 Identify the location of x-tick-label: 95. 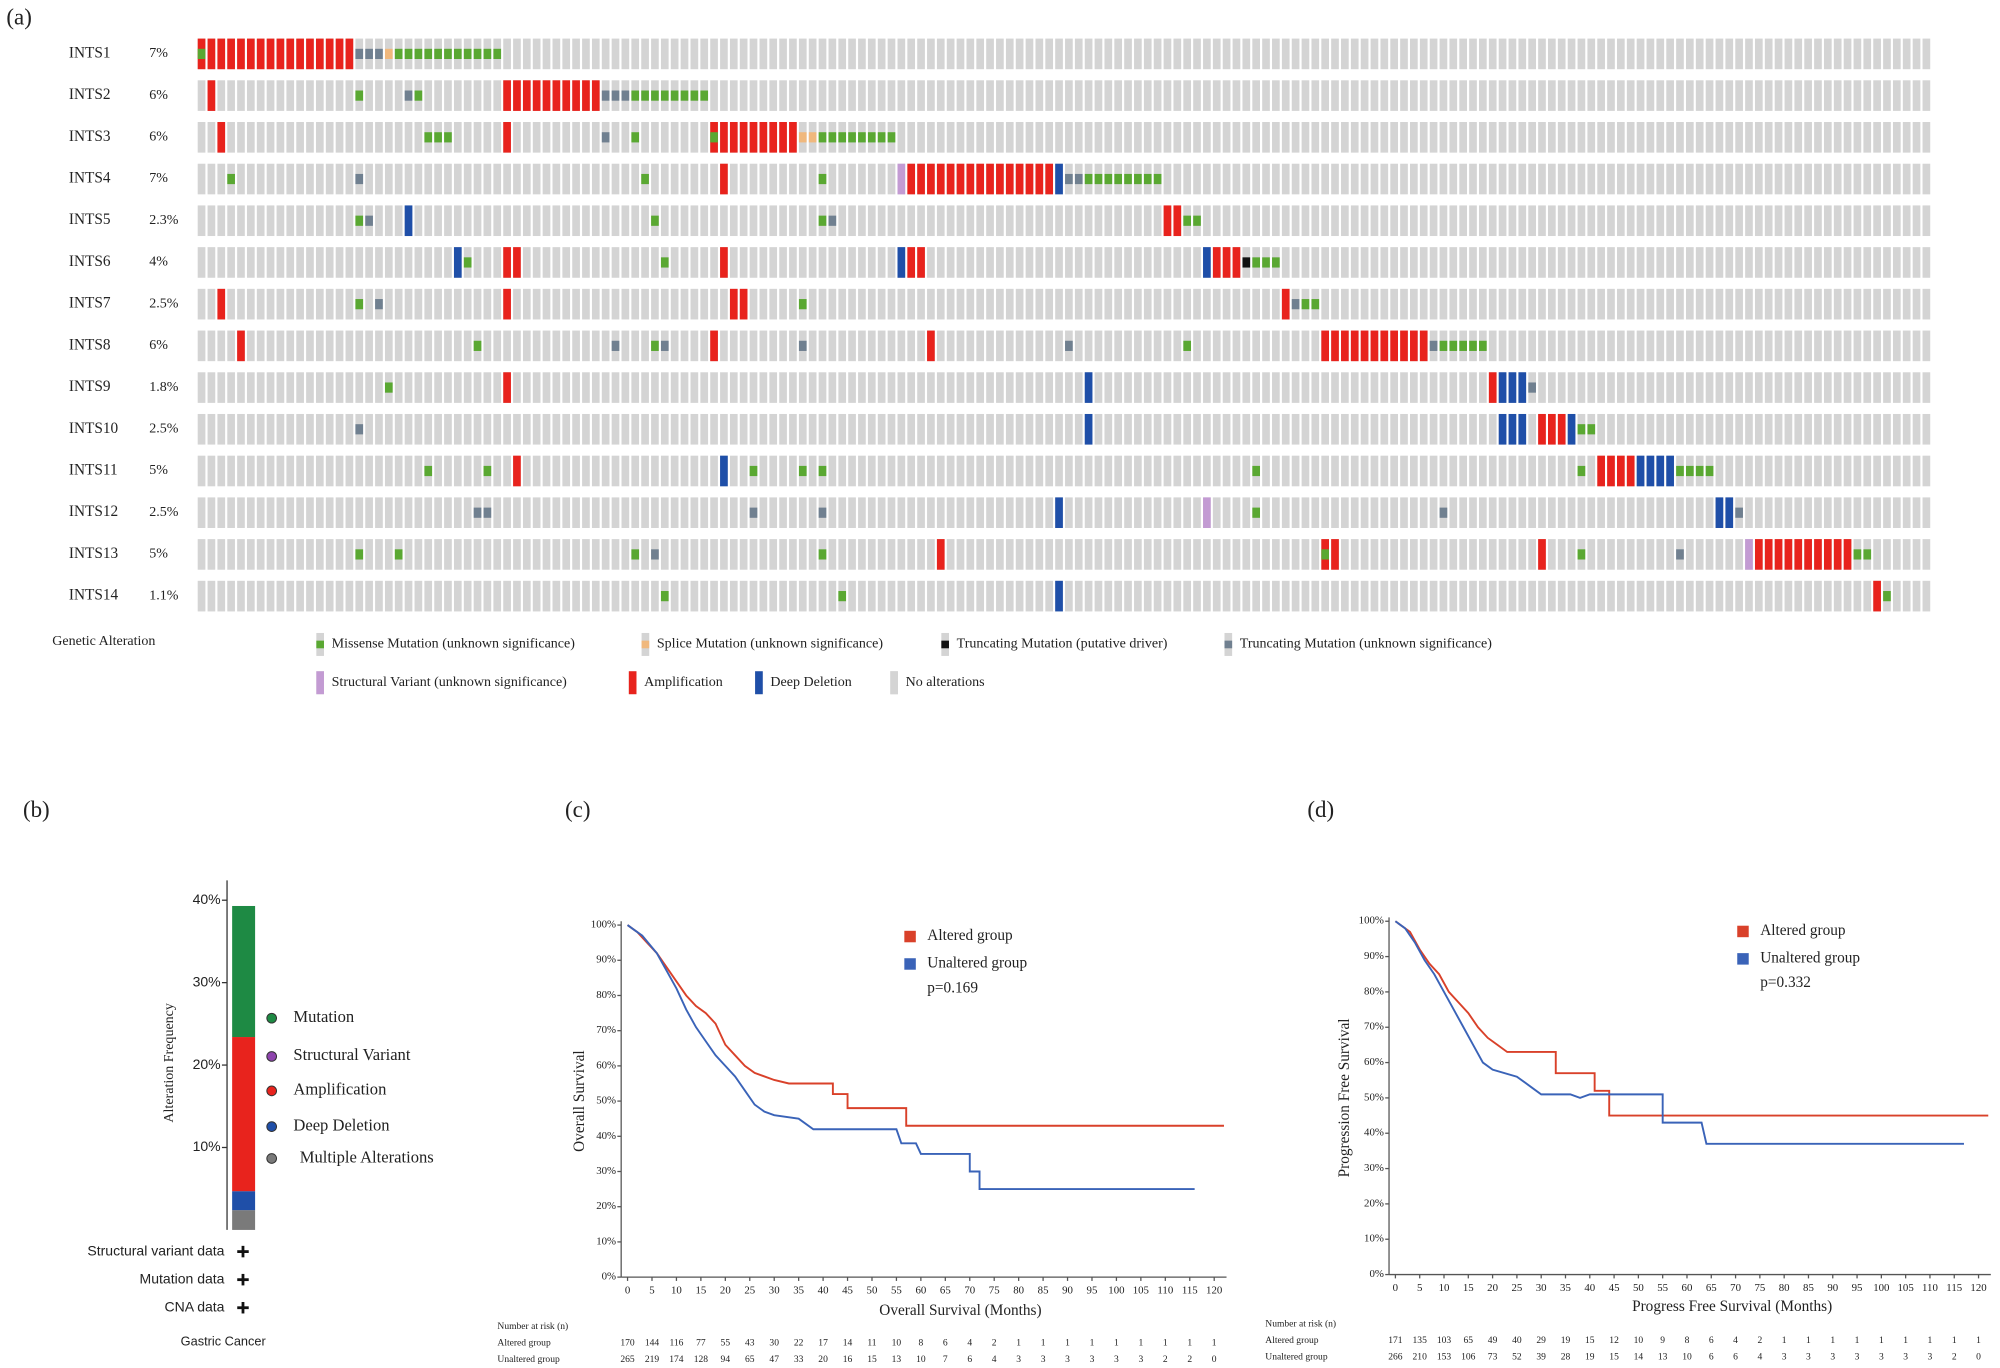
(1857, 1288).